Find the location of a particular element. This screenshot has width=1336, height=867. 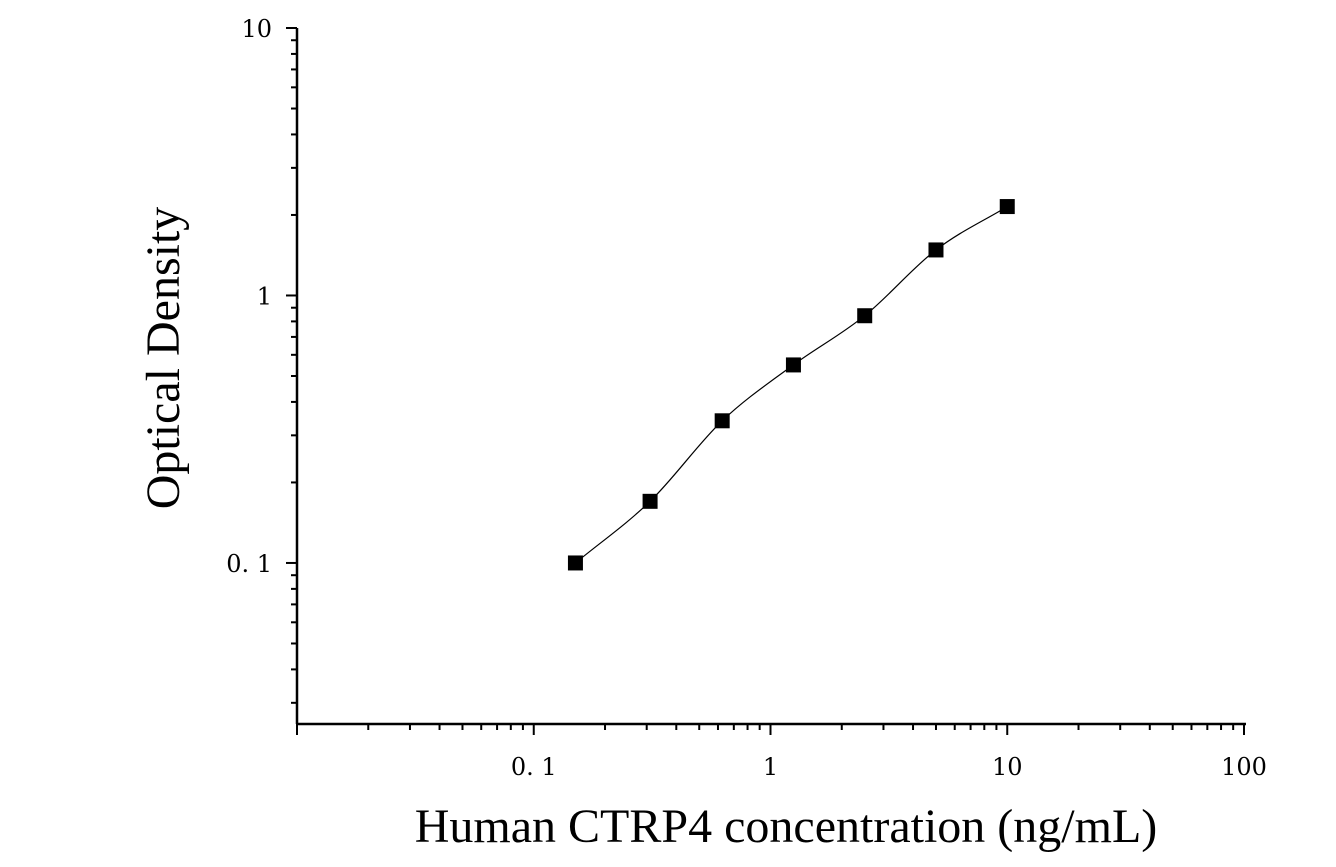

fit-curve is located at coordinates (791, 385).